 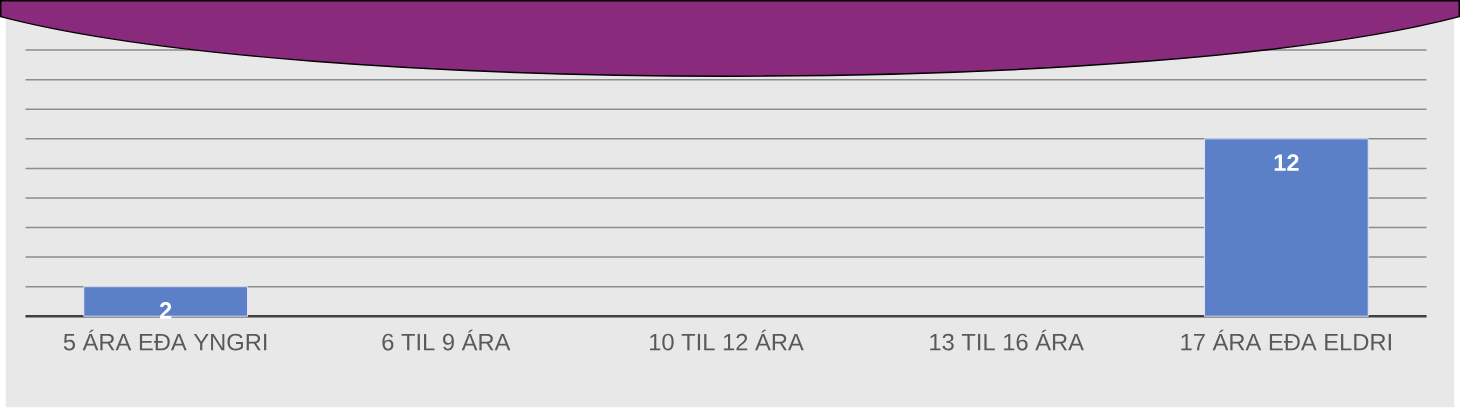 I want to click on data-label: 2, so click(x=165, y=310).